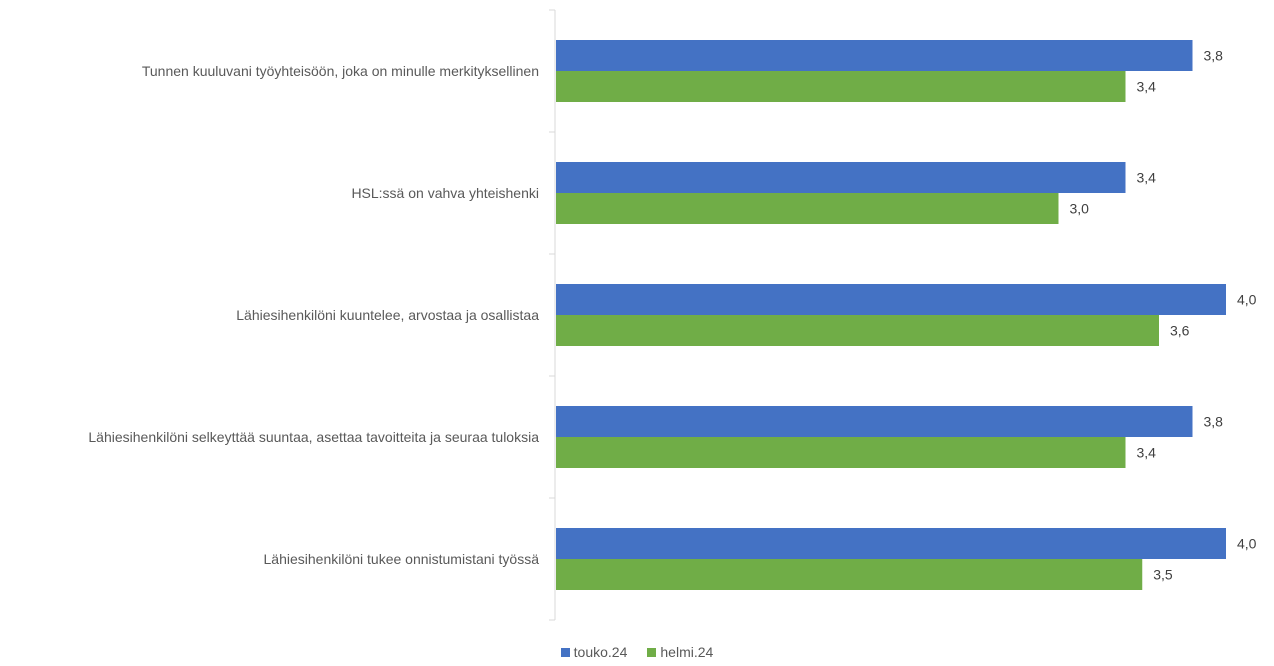 This screenshot has height=666, width=1274. Describe the element at coordinates (687, 652) in the screenshot. I see `legend-label-series-2: helmi.24` at that location.